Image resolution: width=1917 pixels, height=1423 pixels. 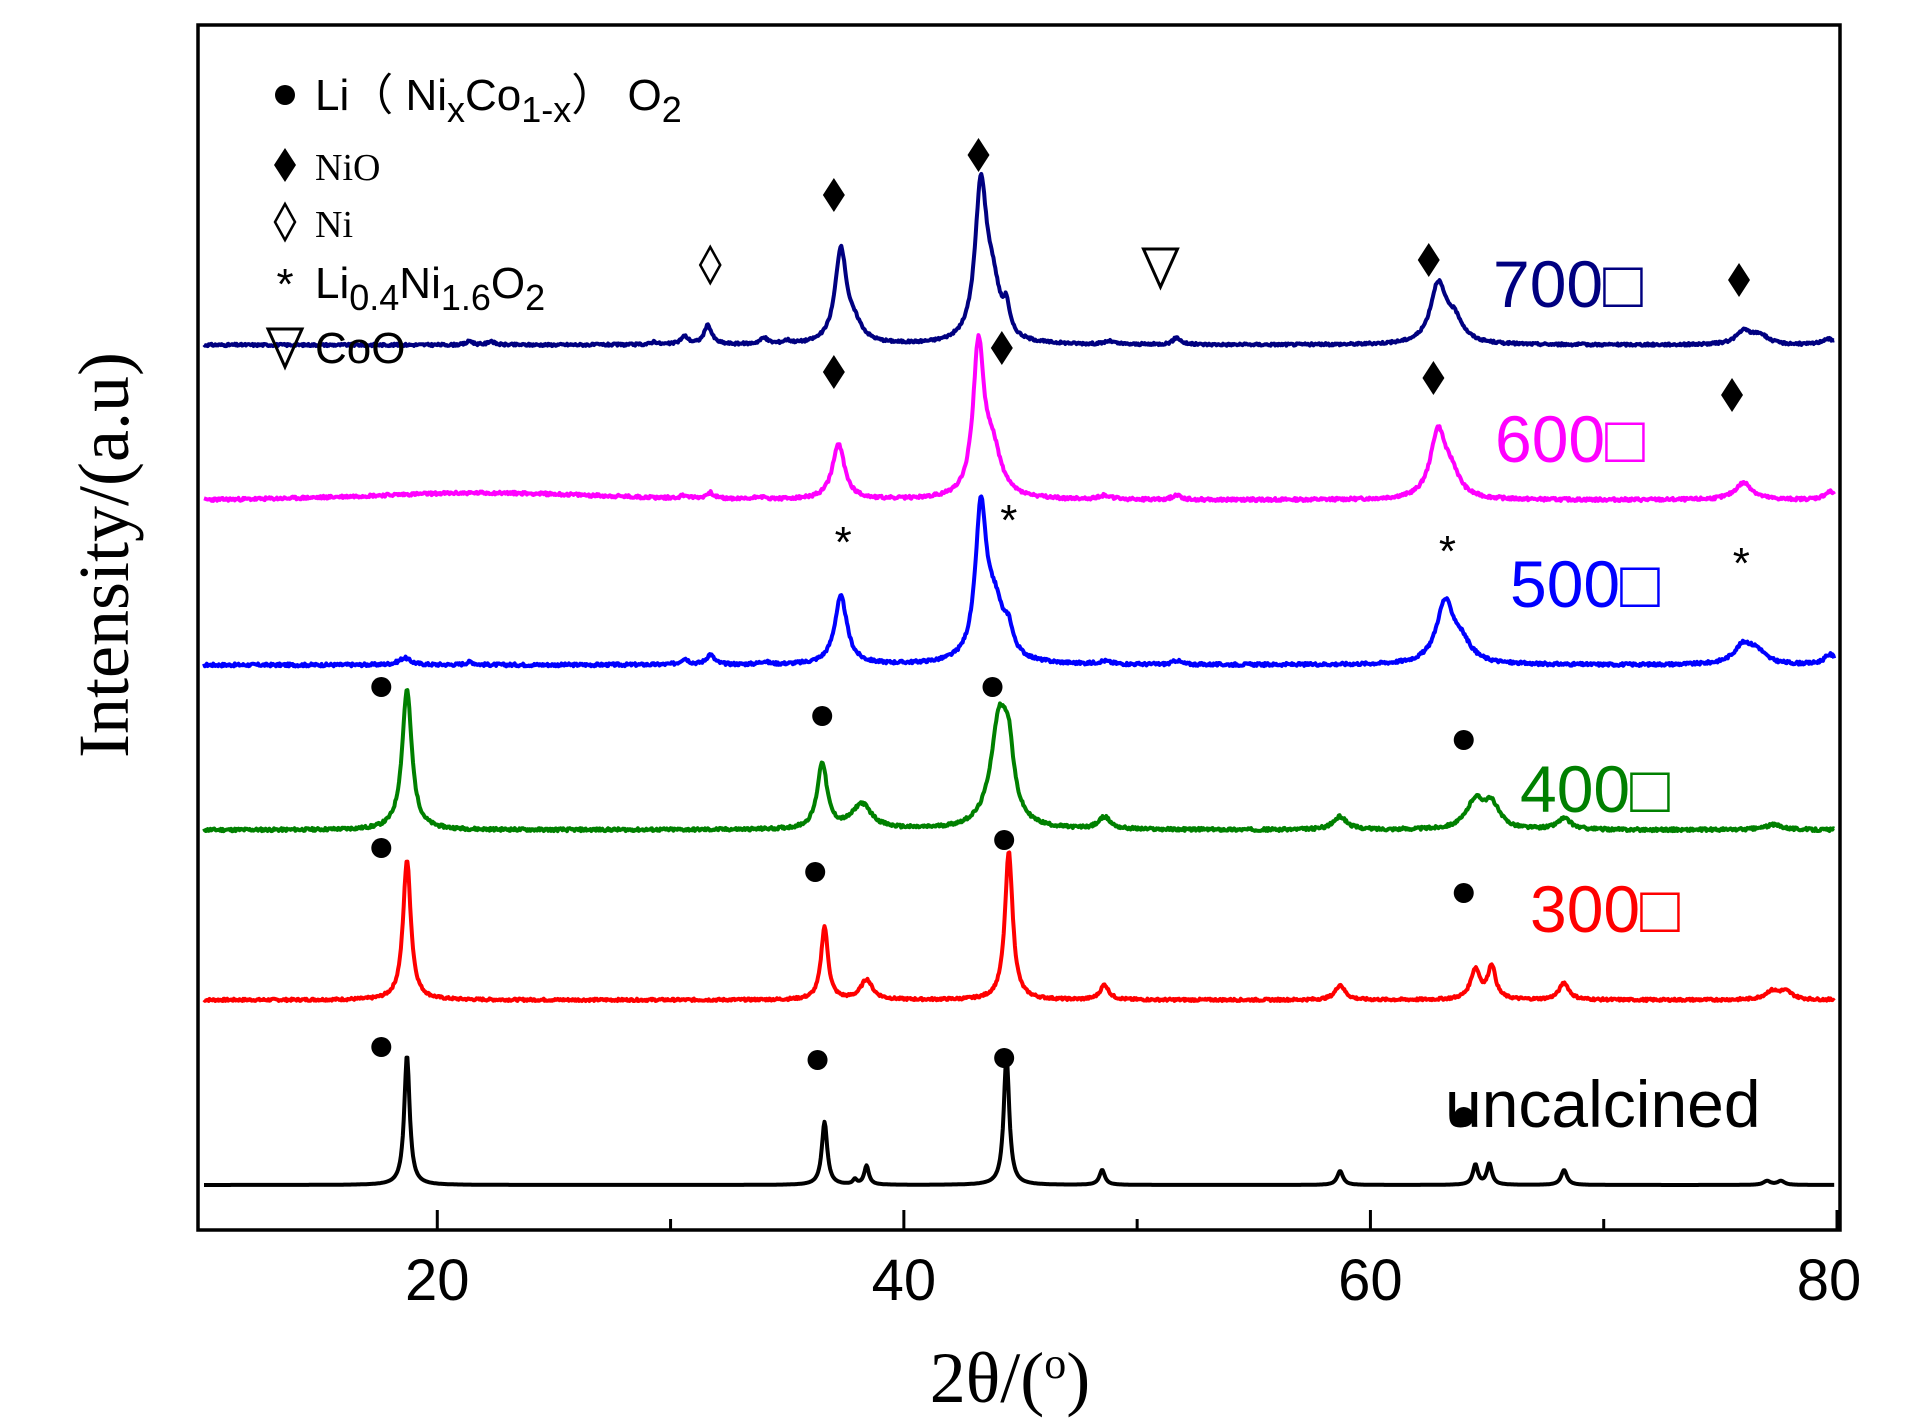 I want to click on marker-500-1: *, so click(x=1008, y=520).